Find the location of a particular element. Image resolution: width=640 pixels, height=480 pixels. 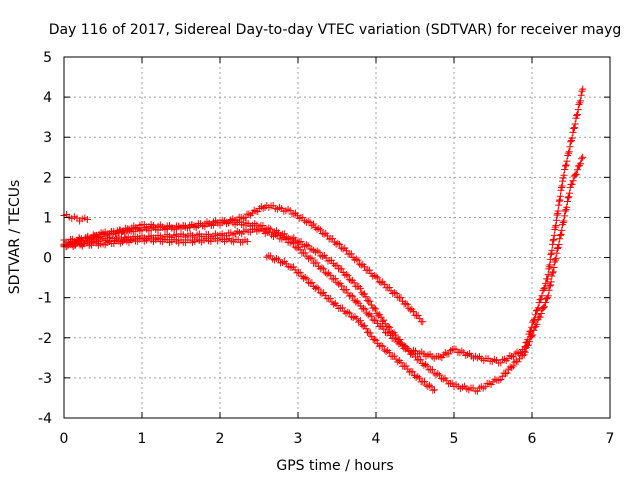

y-tick-label: 5 is located at coordinates (47, 58).